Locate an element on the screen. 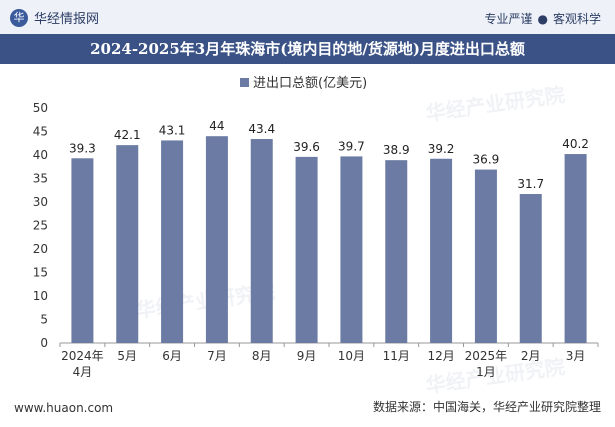  y-tick-label: 45 is located at coordinates (40, 132).